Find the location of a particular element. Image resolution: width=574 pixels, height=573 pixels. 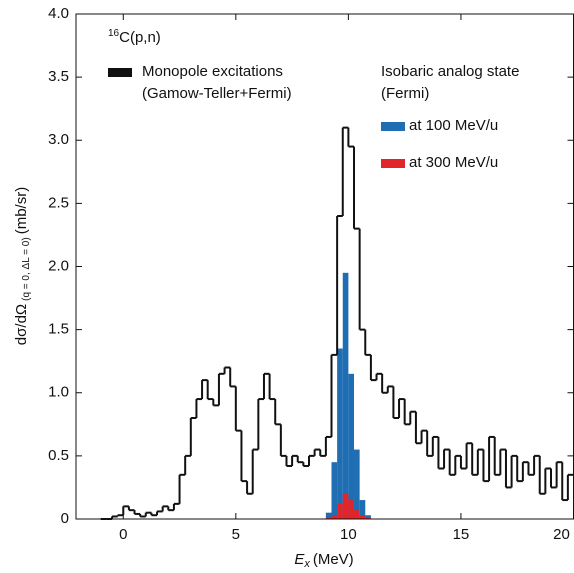

x-tick-label: 10 is located at coordinates (348, 534).